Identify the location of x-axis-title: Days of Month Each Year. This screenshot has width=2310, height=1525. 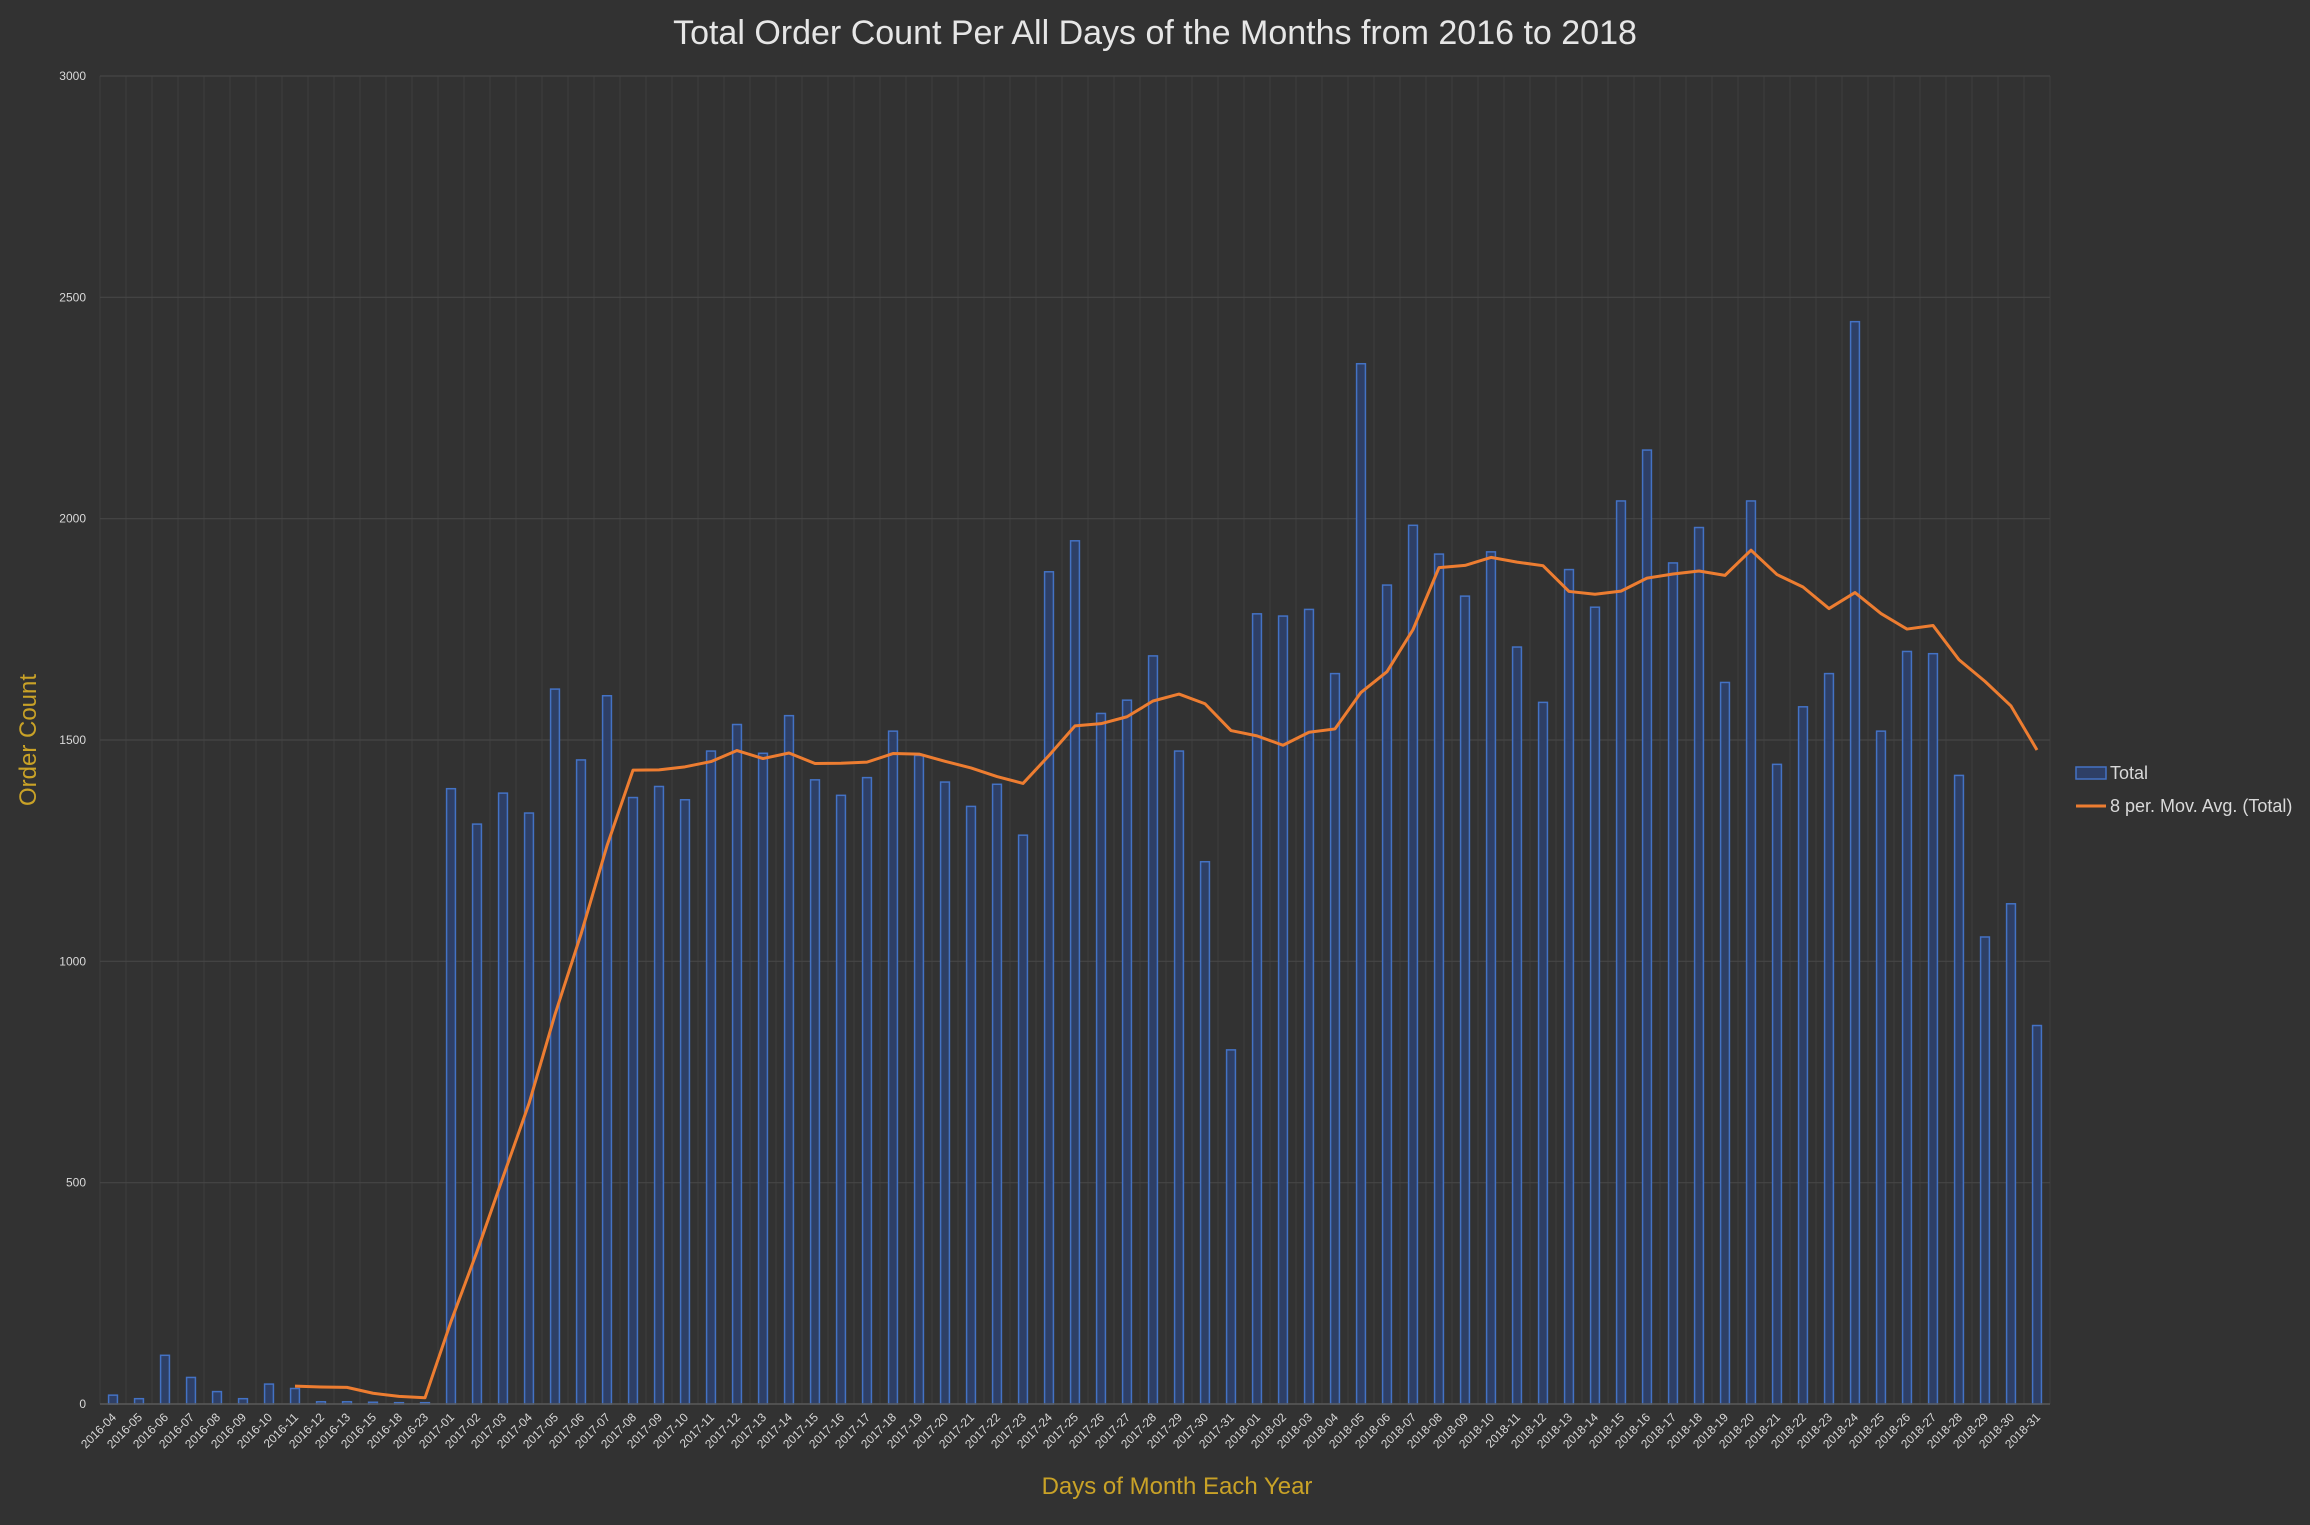
(1177, 1486).